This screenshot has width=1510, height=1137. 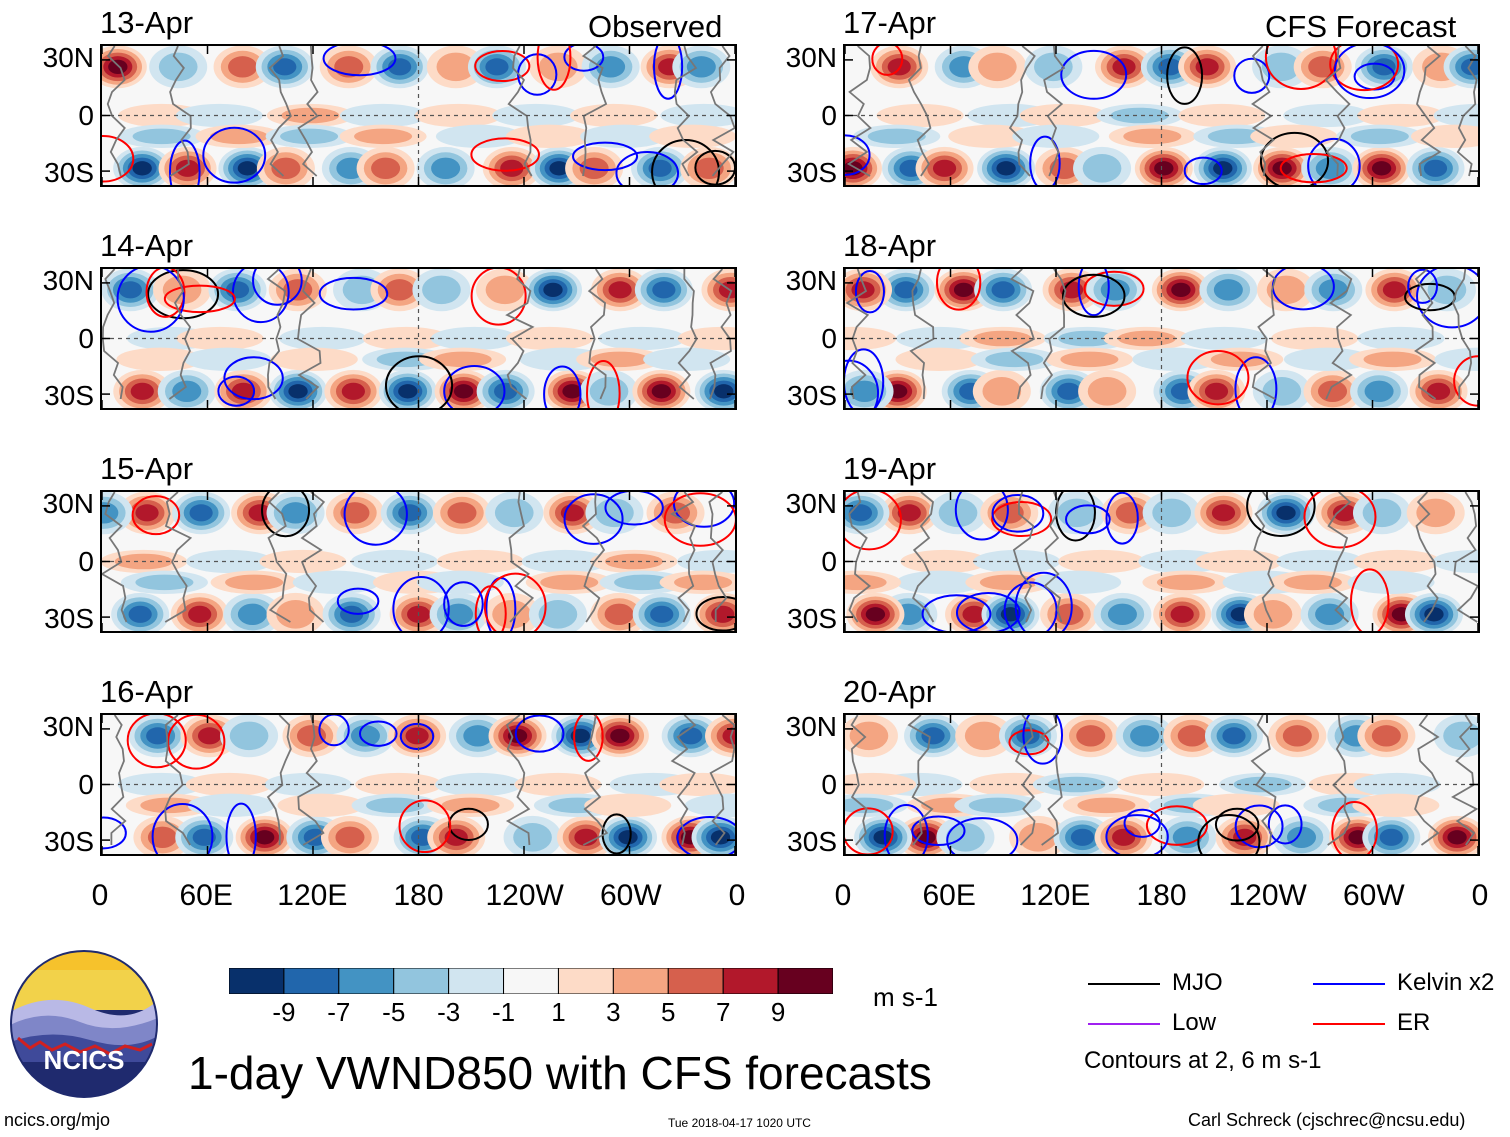 What do you see at coordinates (1055, 895) in the screenshot?
I see `x-tick-label: 120E` at bounding box center [1055, 895].